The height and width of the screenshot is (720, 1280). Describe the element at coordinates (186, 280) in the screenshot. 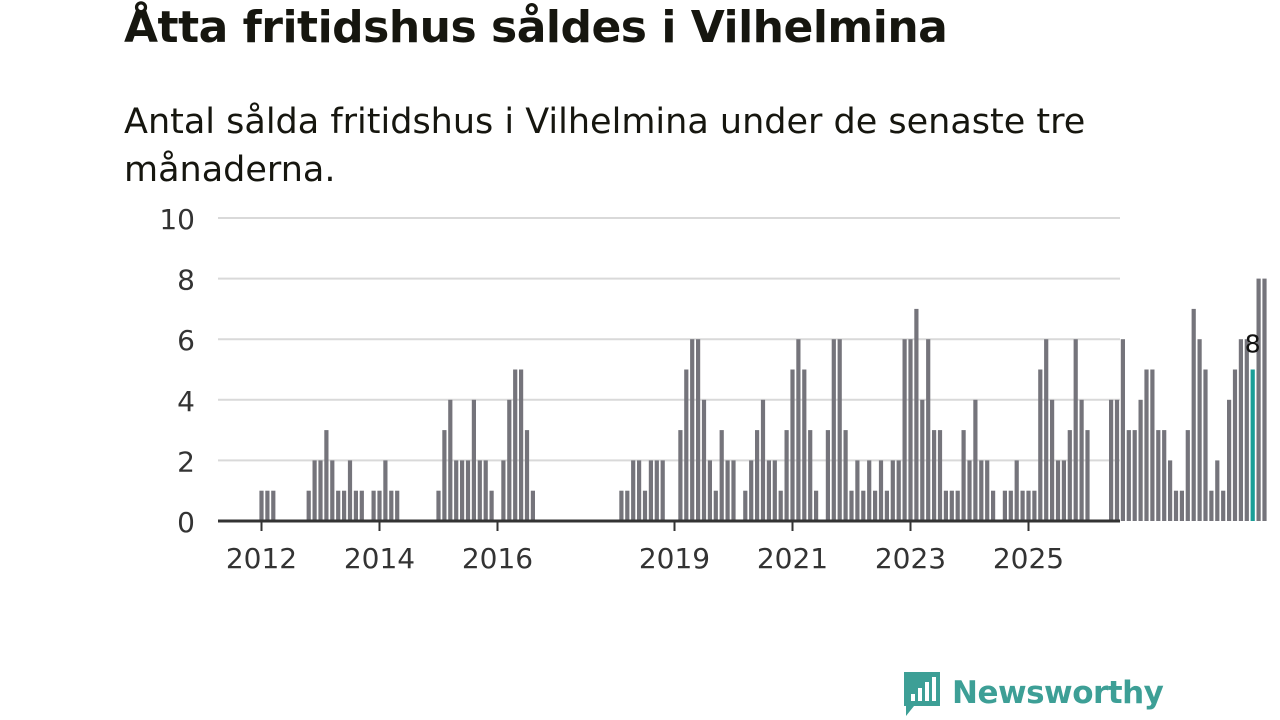

I see `y-tick-label: 8` at that location.